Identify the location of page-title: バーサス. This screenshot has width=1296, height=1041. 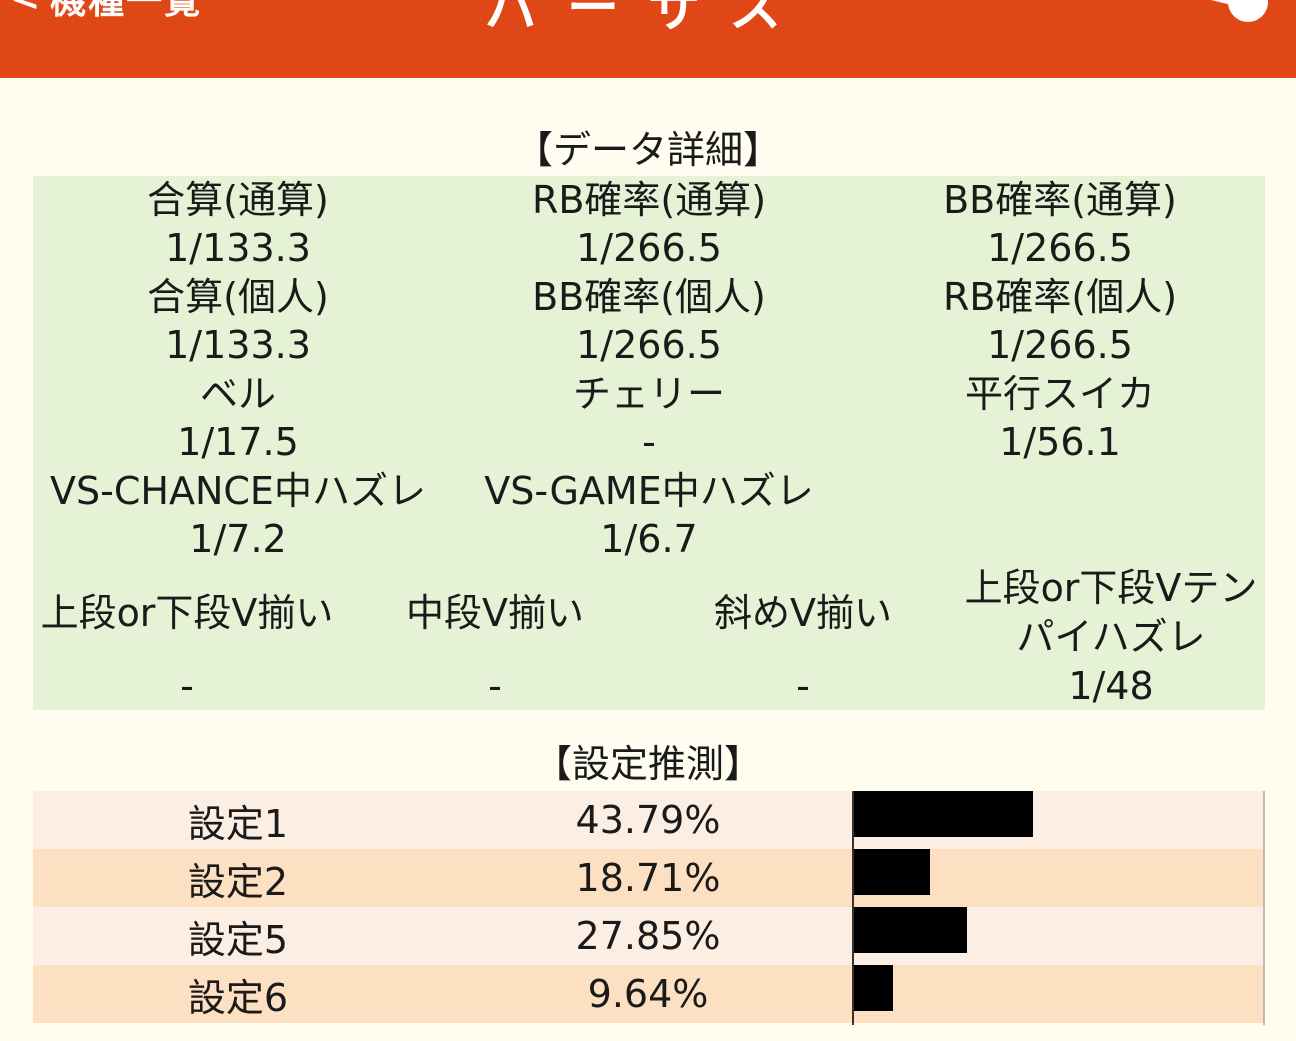
(648, 19).